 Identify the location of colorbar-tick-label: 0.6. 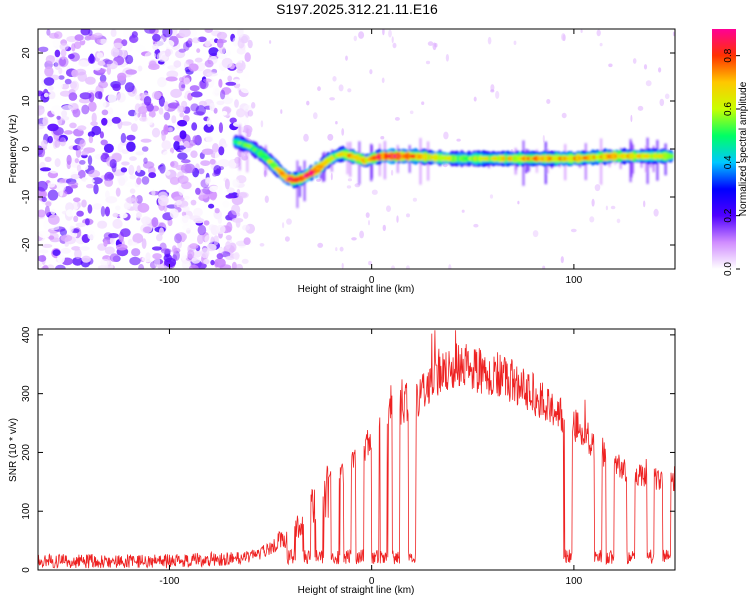
(728, 109).